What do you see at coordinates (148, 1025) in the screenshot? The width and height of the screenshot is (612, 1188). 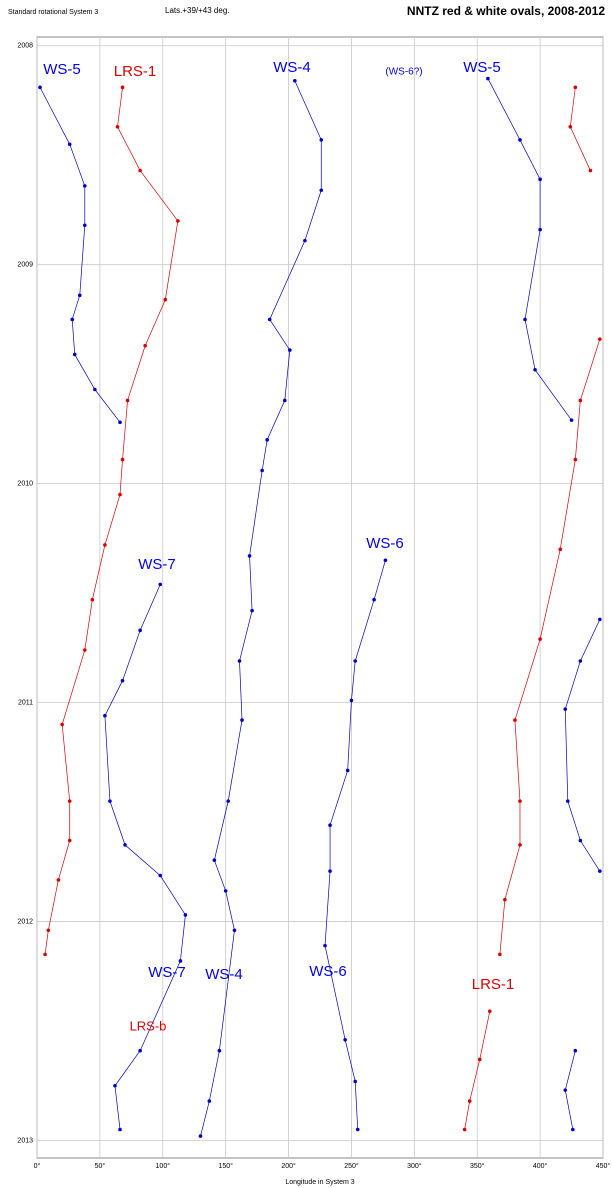 I see `annotation: LRS-b` at bounding box center [148, 1025].